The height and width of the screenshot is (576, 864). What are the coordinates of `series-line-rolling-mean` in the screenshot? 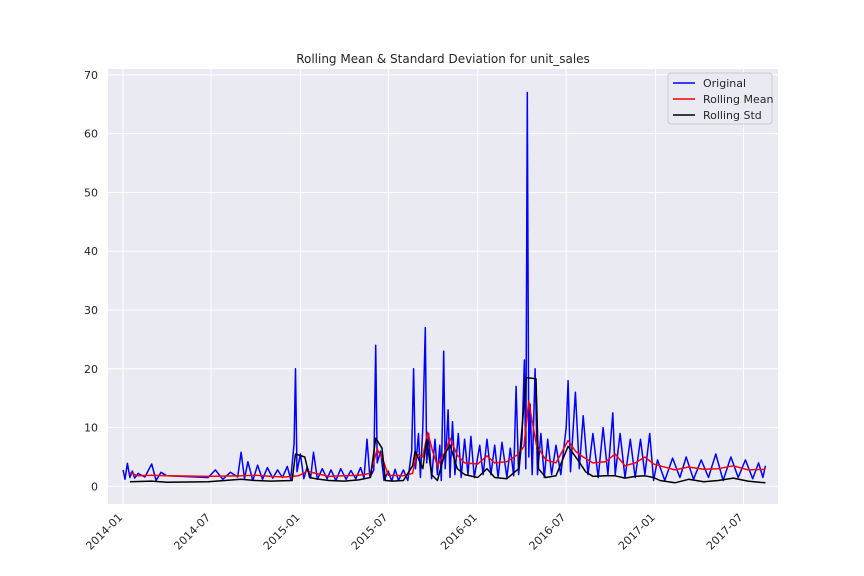 It's located at (447, 439).